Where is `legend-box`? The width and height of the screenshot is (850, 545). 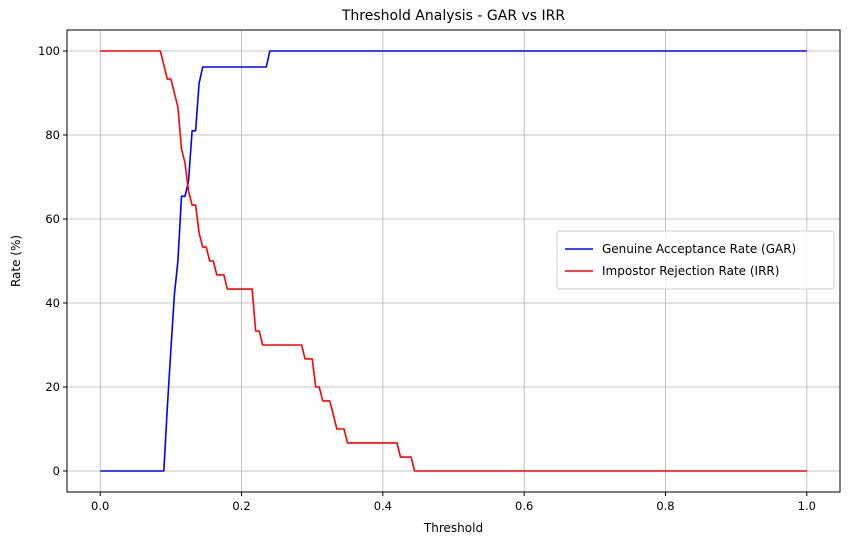
legend-box is located at coordinates (695, 260).